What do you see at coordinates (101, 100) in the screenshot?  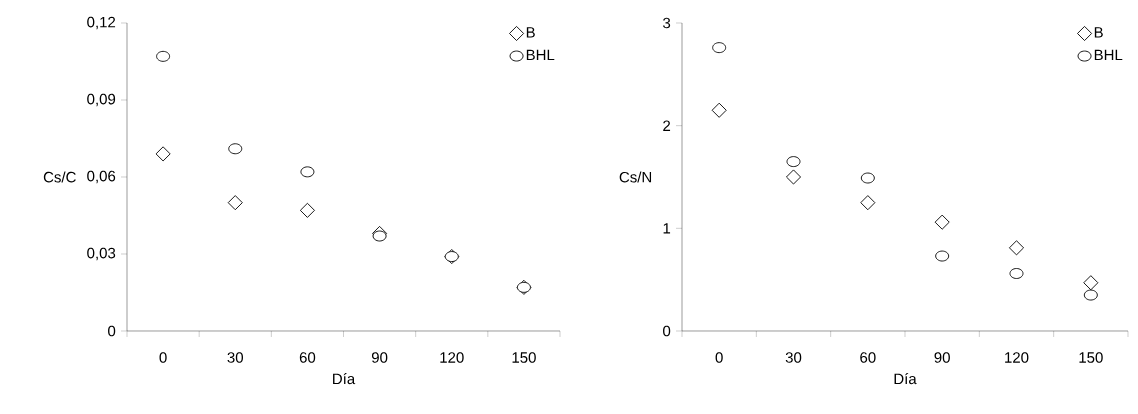 I see `y-tick-label: 0,09` at bounding box center [101, 100].